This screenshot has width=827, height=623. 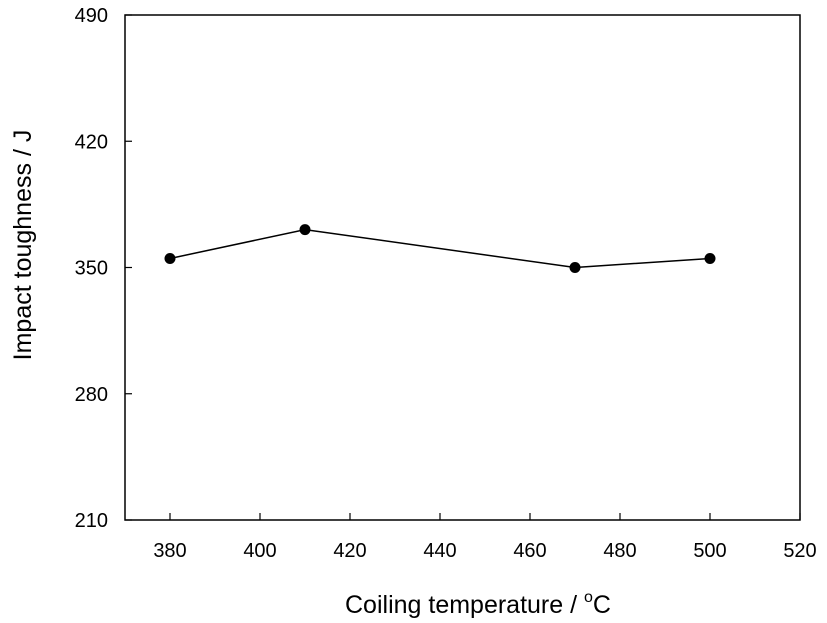 What do you see at coordinates (588, 597) in the screenshot?
I see `x-axis-title-degree: o` at bounding box center [588, 597].